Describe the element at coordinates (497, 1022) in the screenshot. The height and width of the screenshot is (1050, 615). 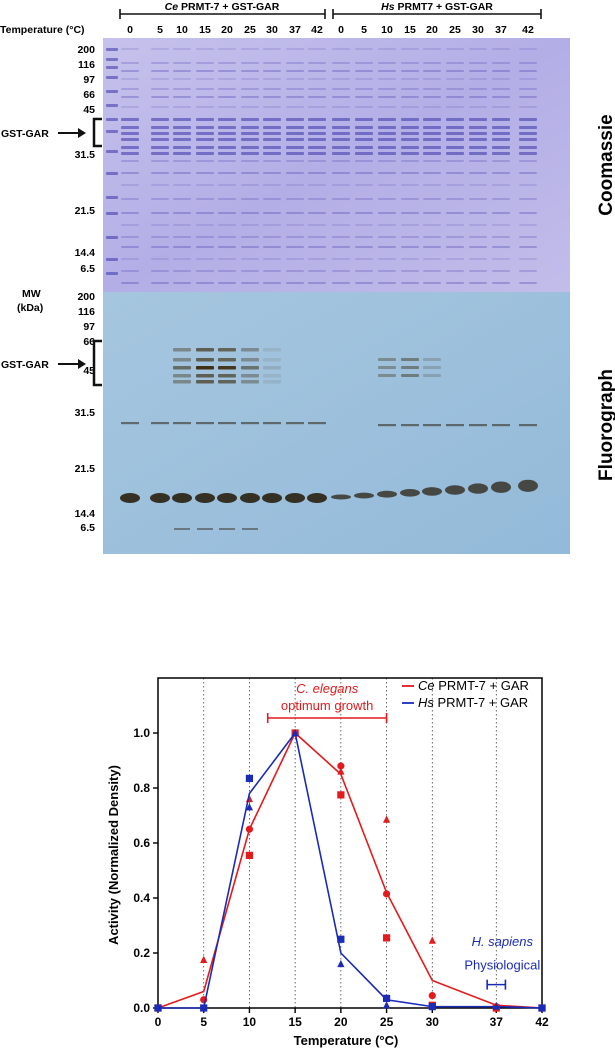
I see `x-tick-label: 37` at that location.